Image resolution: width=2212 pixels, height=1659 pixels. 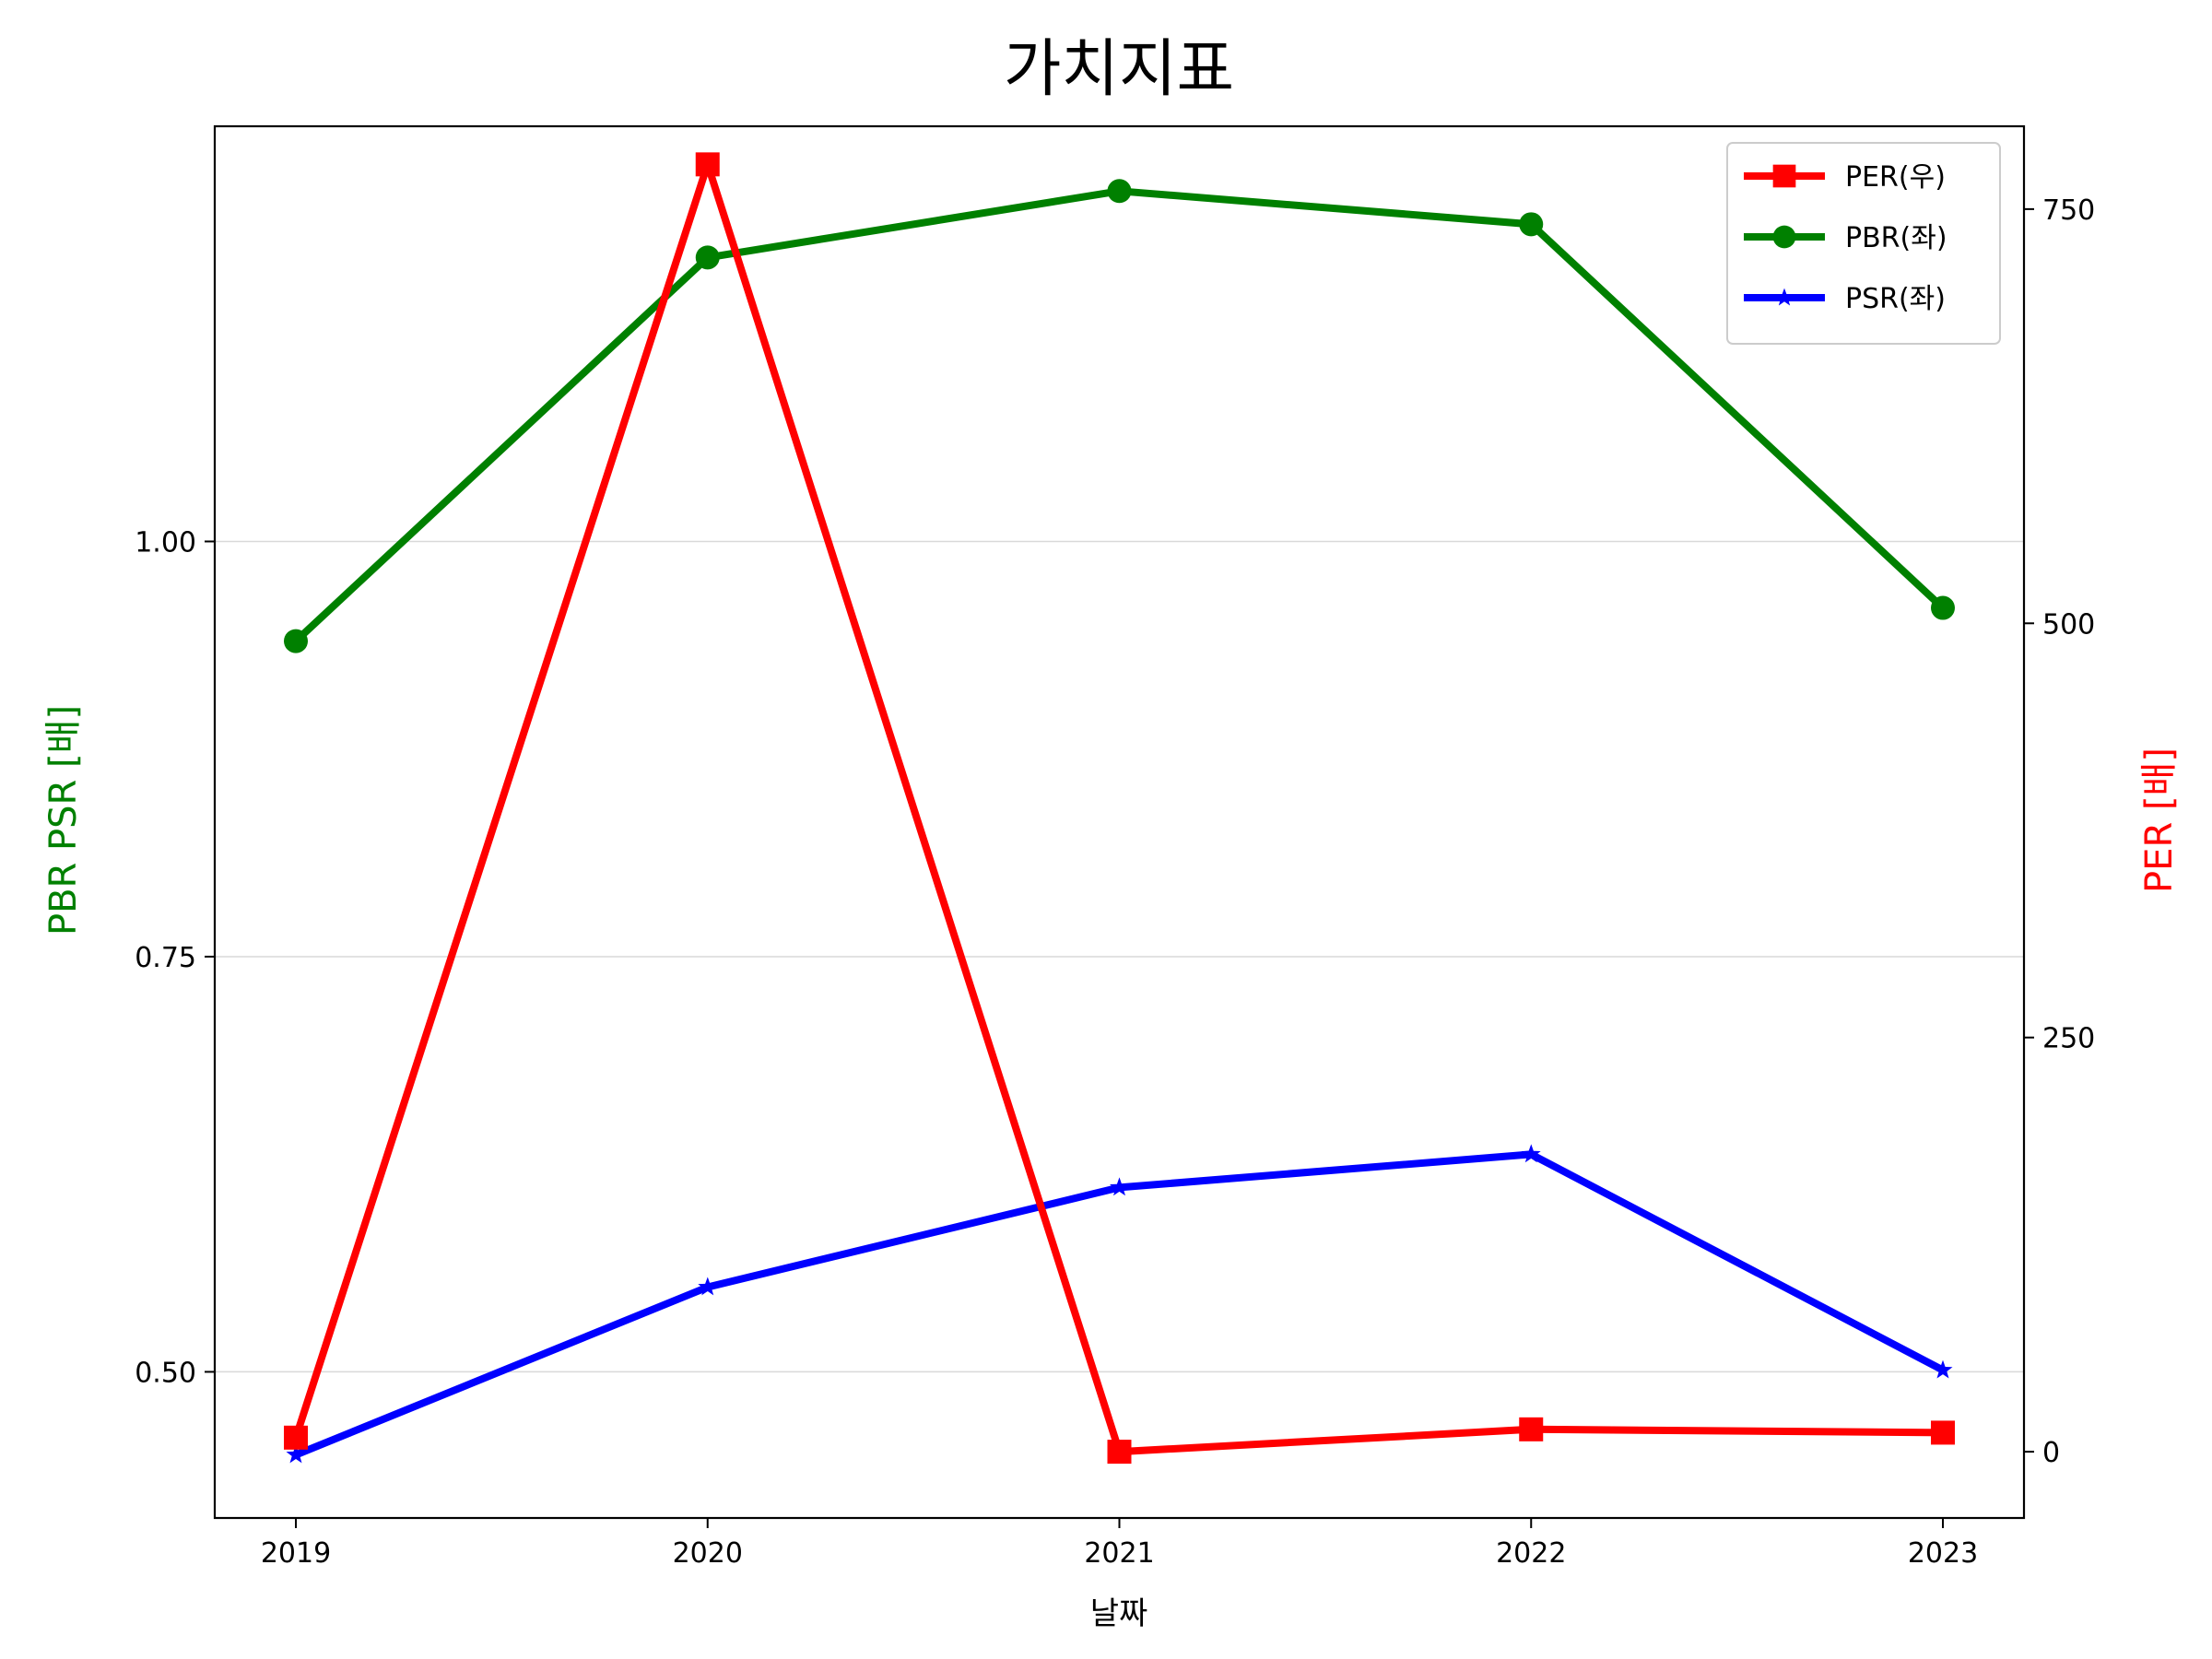 I want to click on series-PSR(좌), so click(x=1119, y=1304).